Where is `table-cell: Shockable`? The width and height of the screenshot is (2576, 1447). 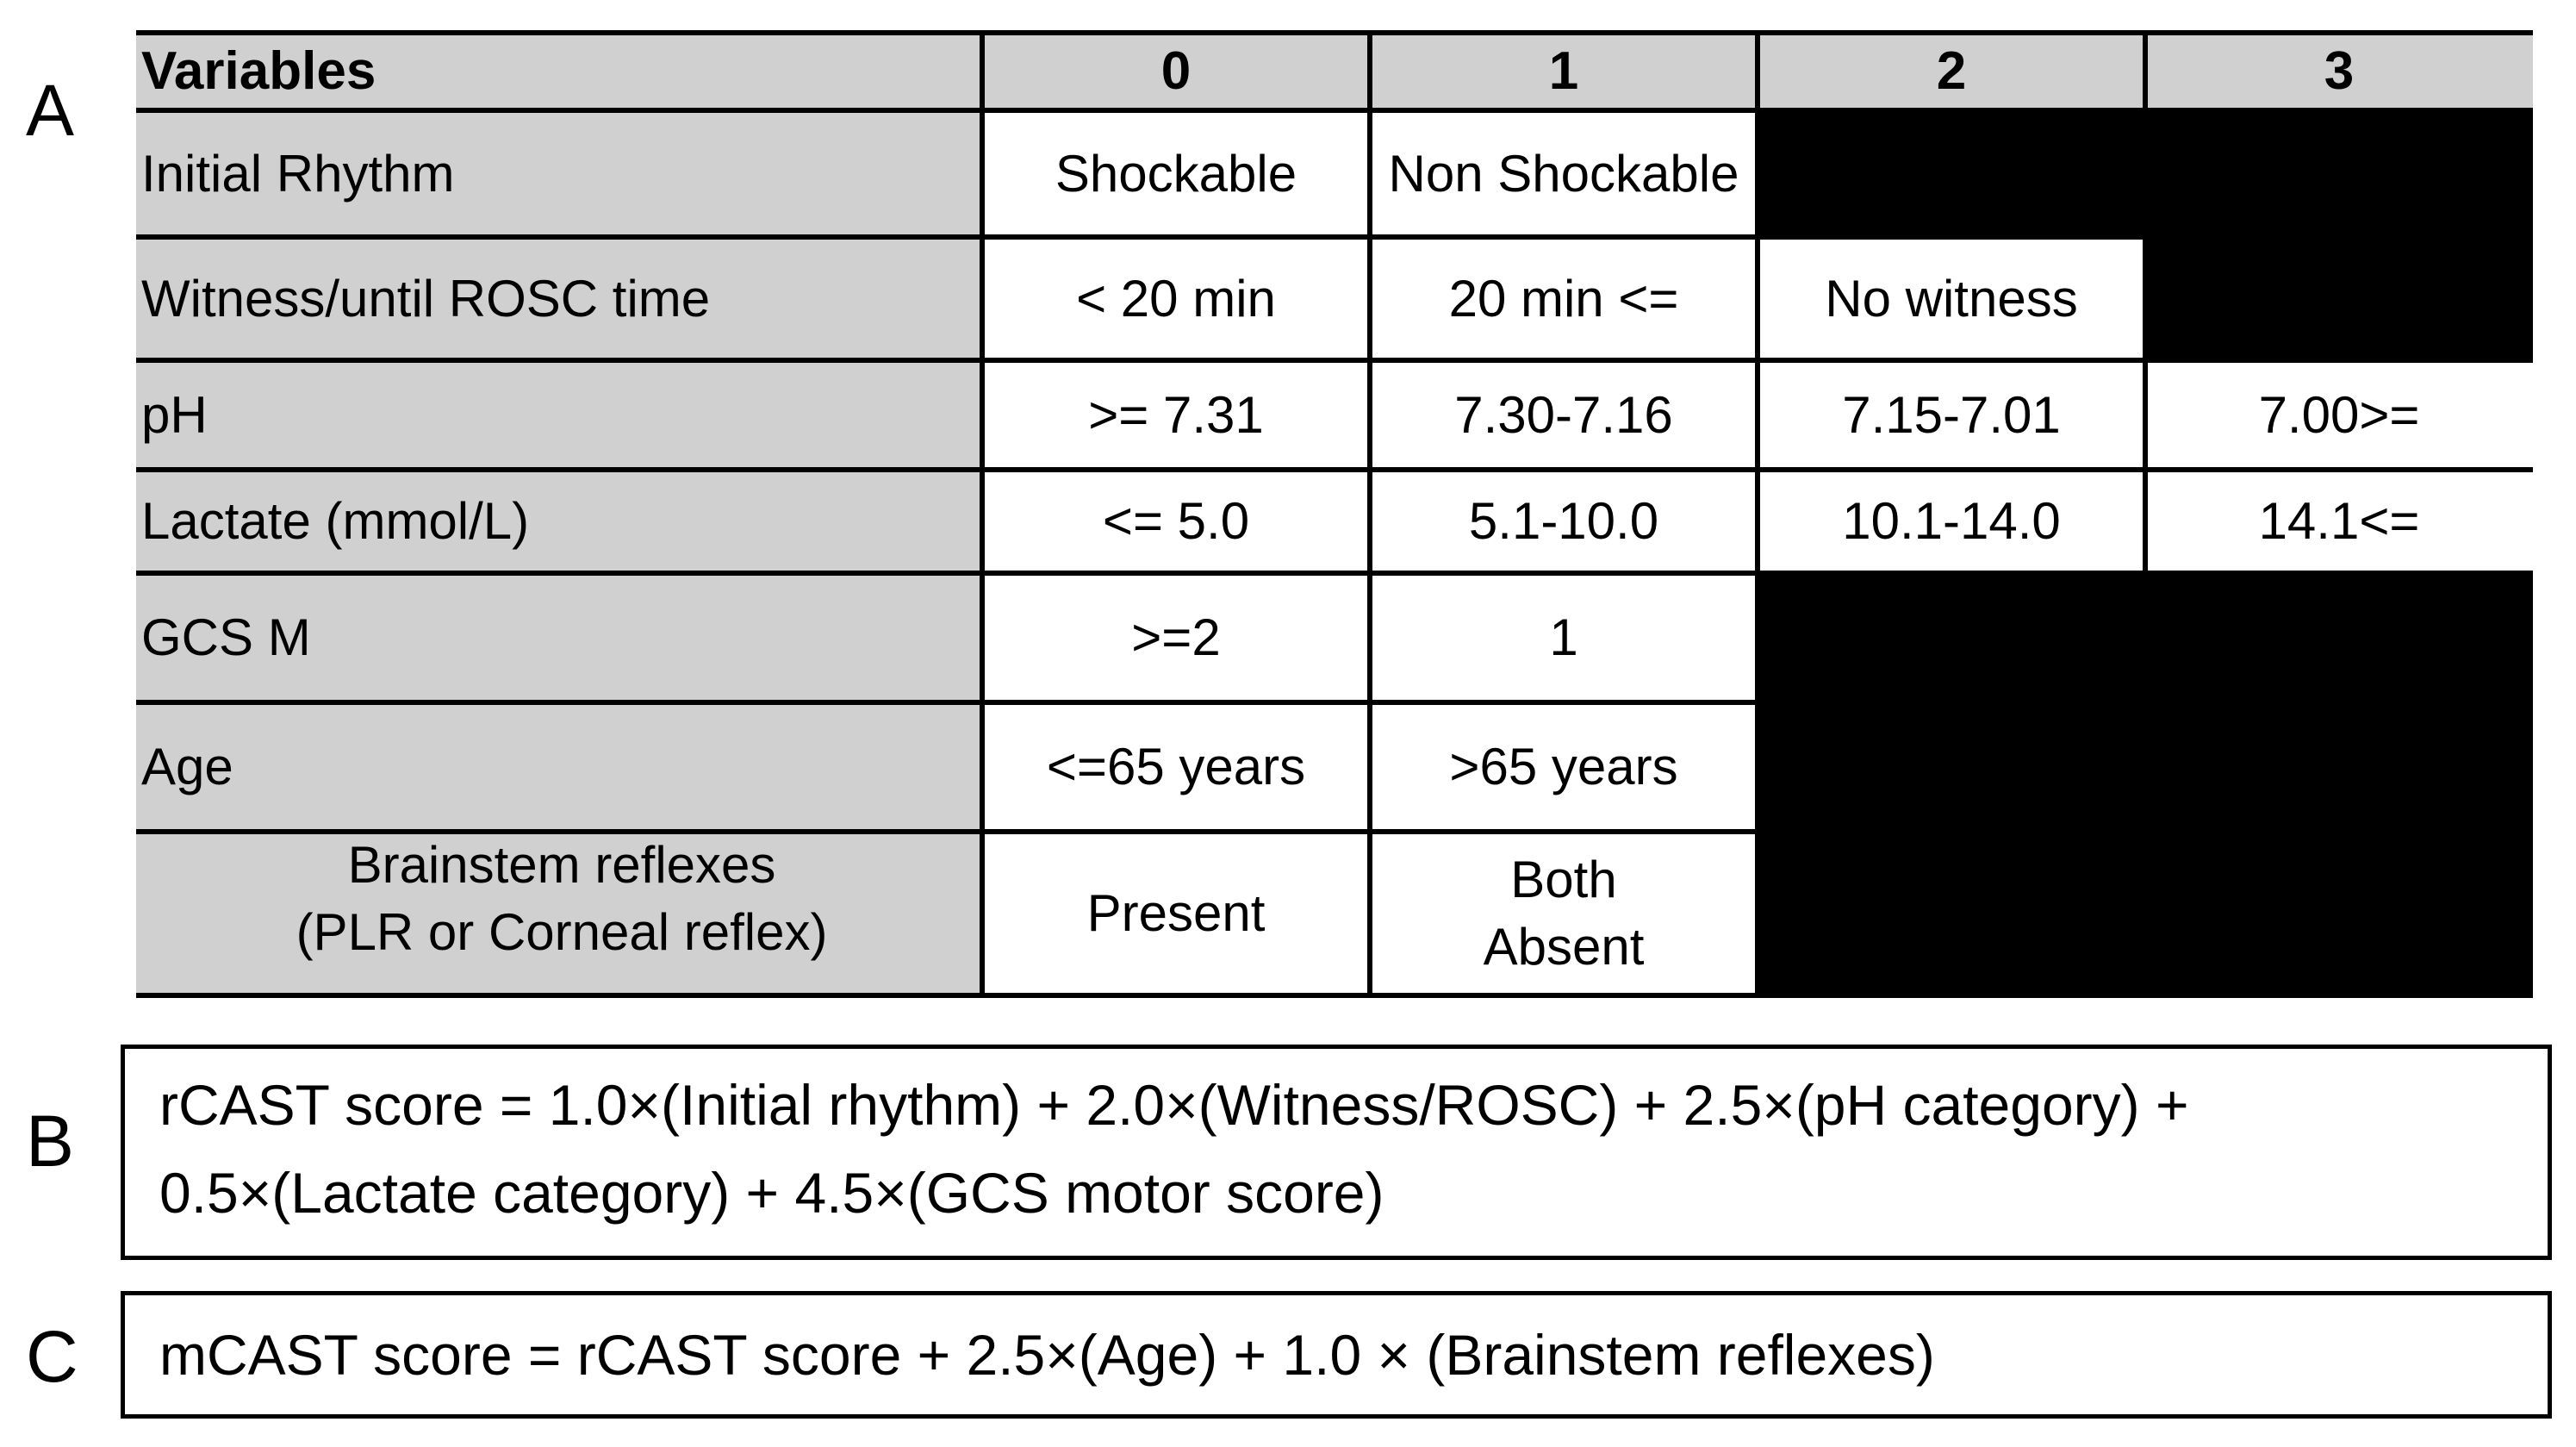
table-cell: Shockable is located at coordinates (1176, 173).